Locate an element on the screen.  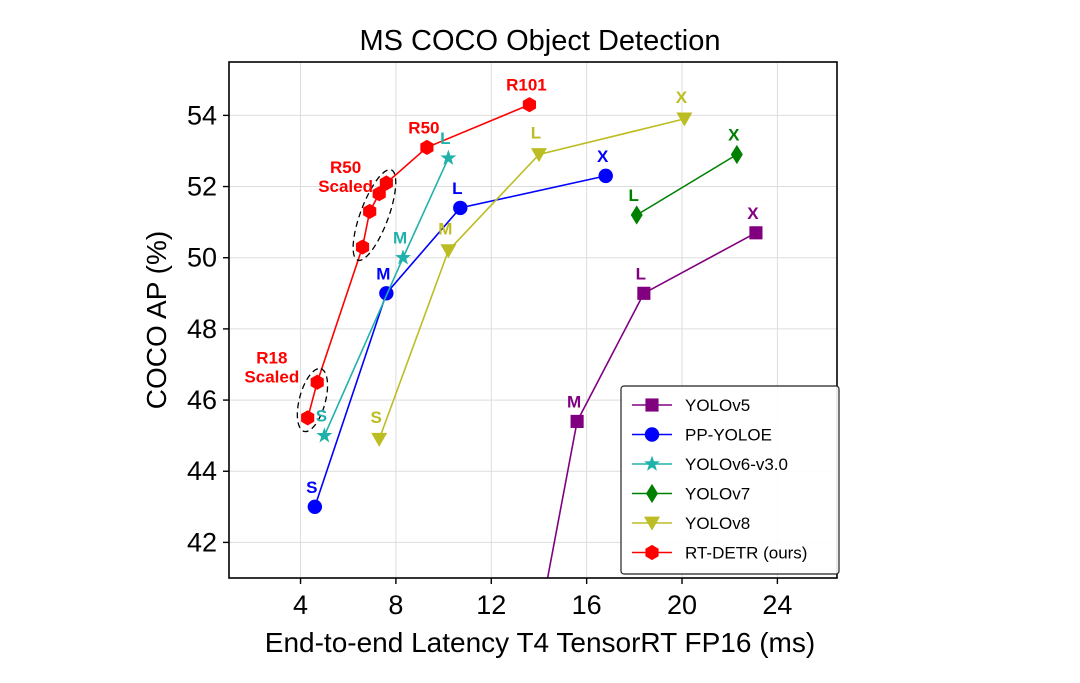
point-label-yolov5: X is located at coordinates (753, 213).